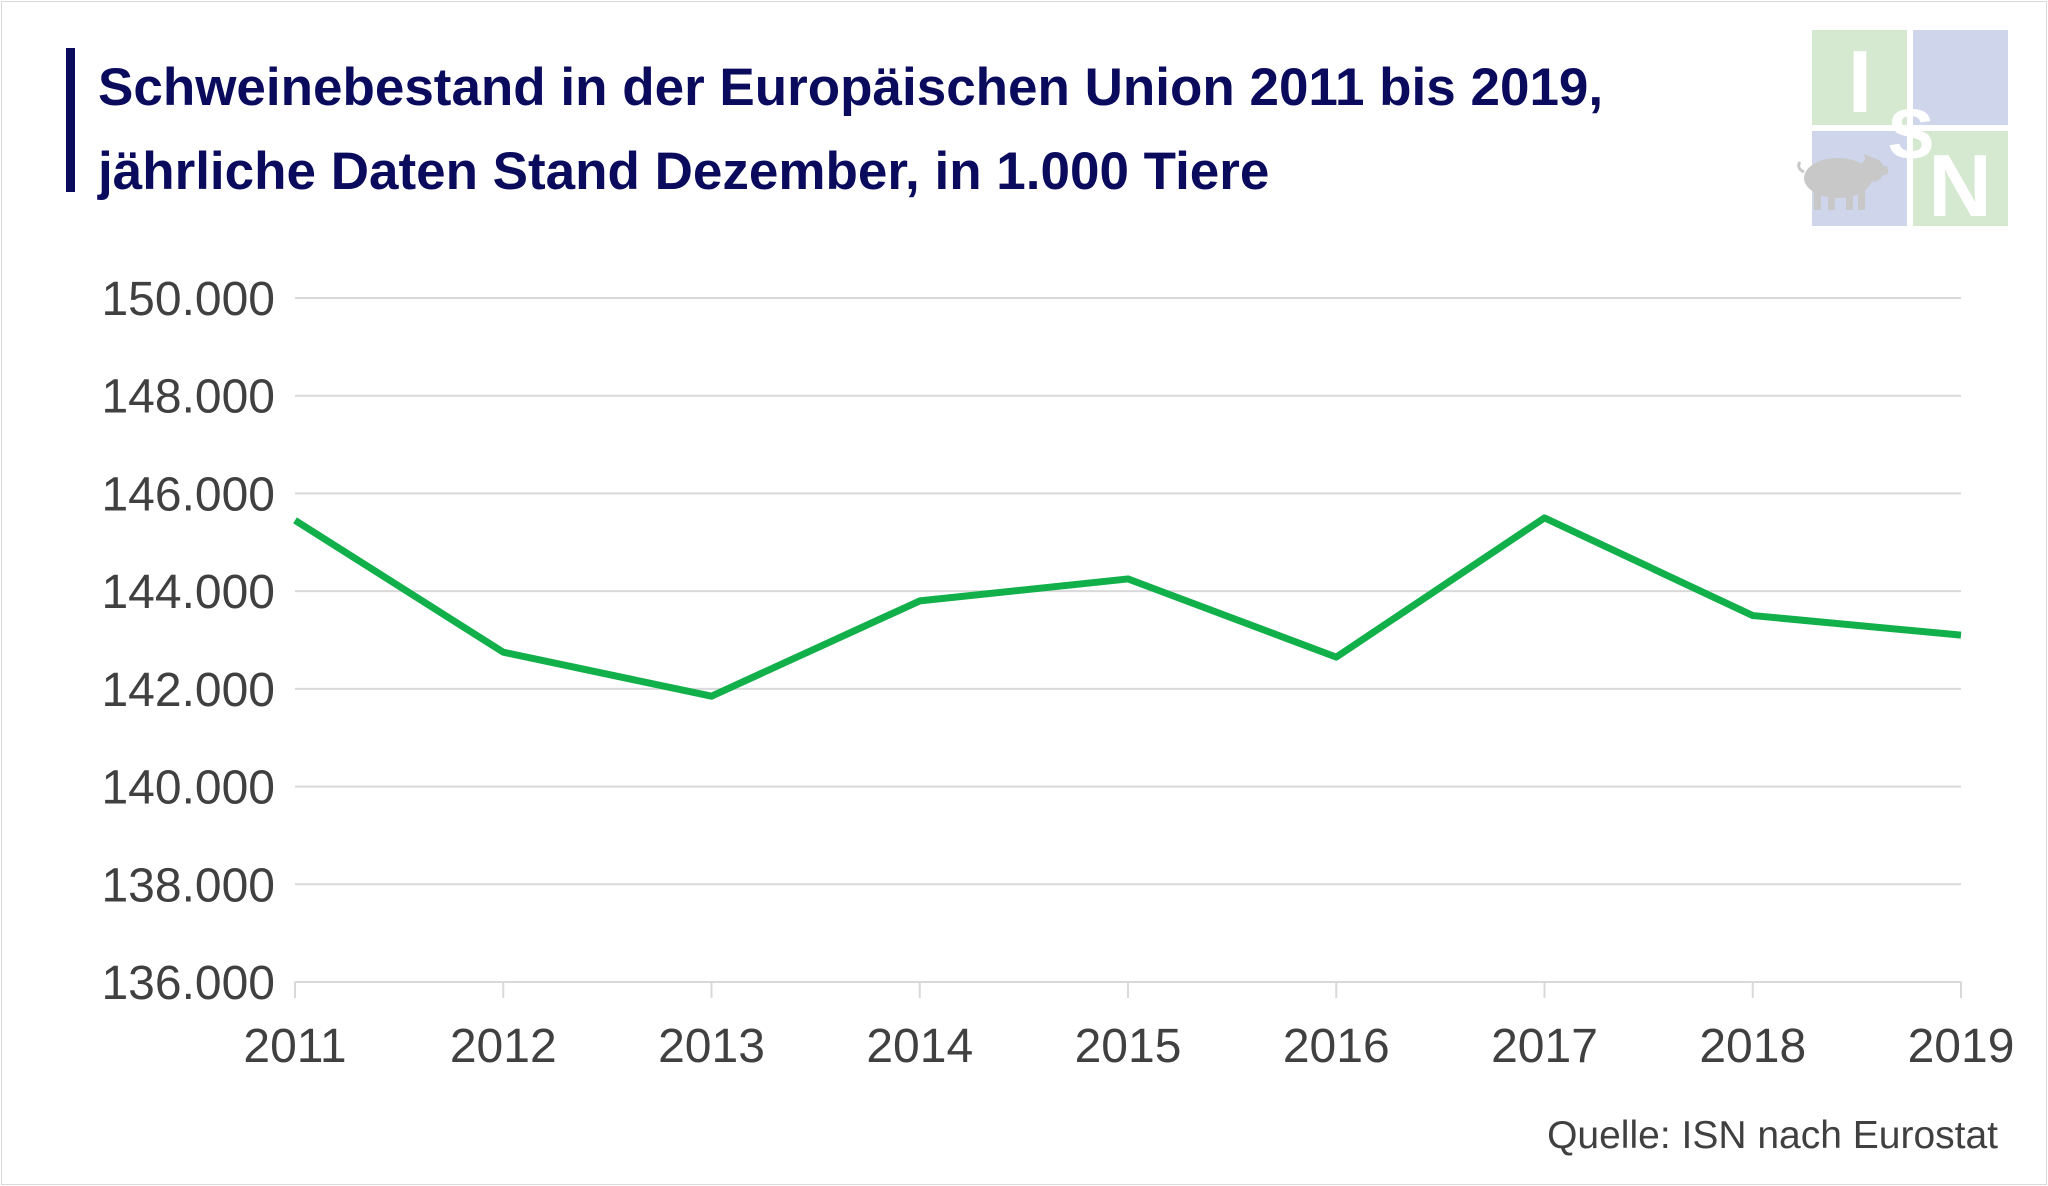 The height and width of the screenshot is (1186, 2048). Describe the element at coordinates (188, 690) in the screenshot. I see `y-tick-label: 142.000` at that location.